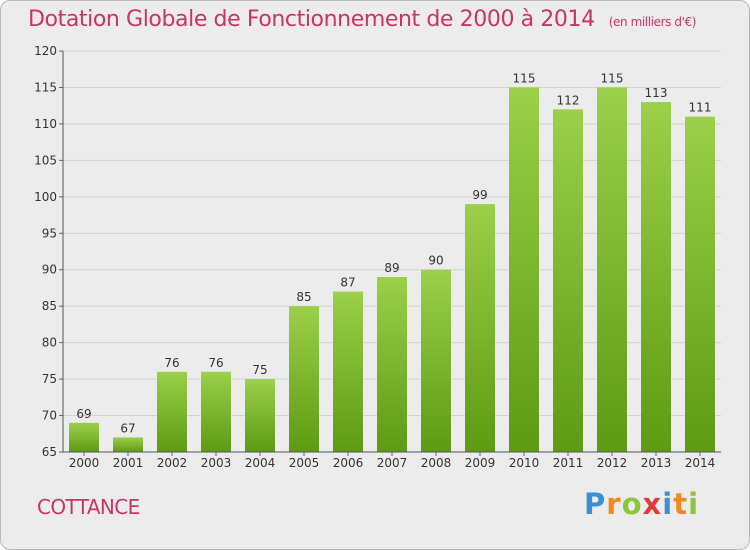 This screenshot has height=550, width=750. What do you see at coordinates (49, 306) in the screenshot?
I see `y-tick-label: 85` at bounding box center [49, 306].